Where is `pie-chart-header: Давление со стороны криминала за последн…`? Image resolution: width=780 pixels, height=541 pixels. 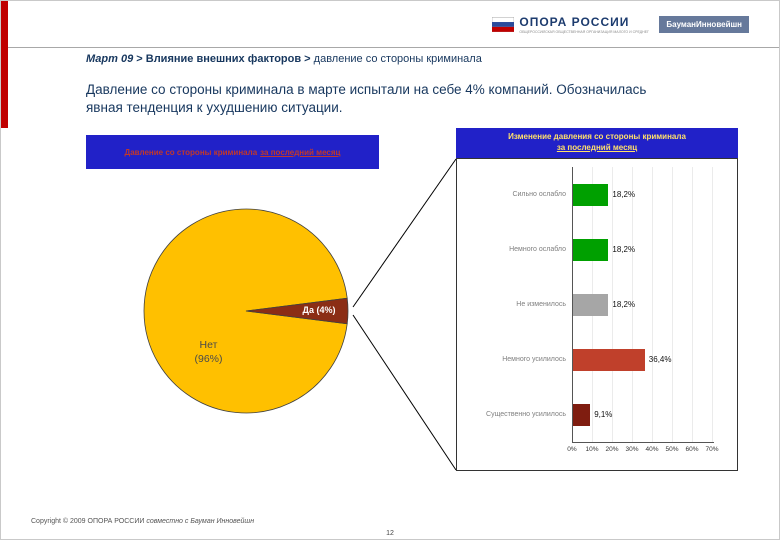 pie-chart-header: Давление со стороны криминала за последн… is located at coordinates (232, 152).